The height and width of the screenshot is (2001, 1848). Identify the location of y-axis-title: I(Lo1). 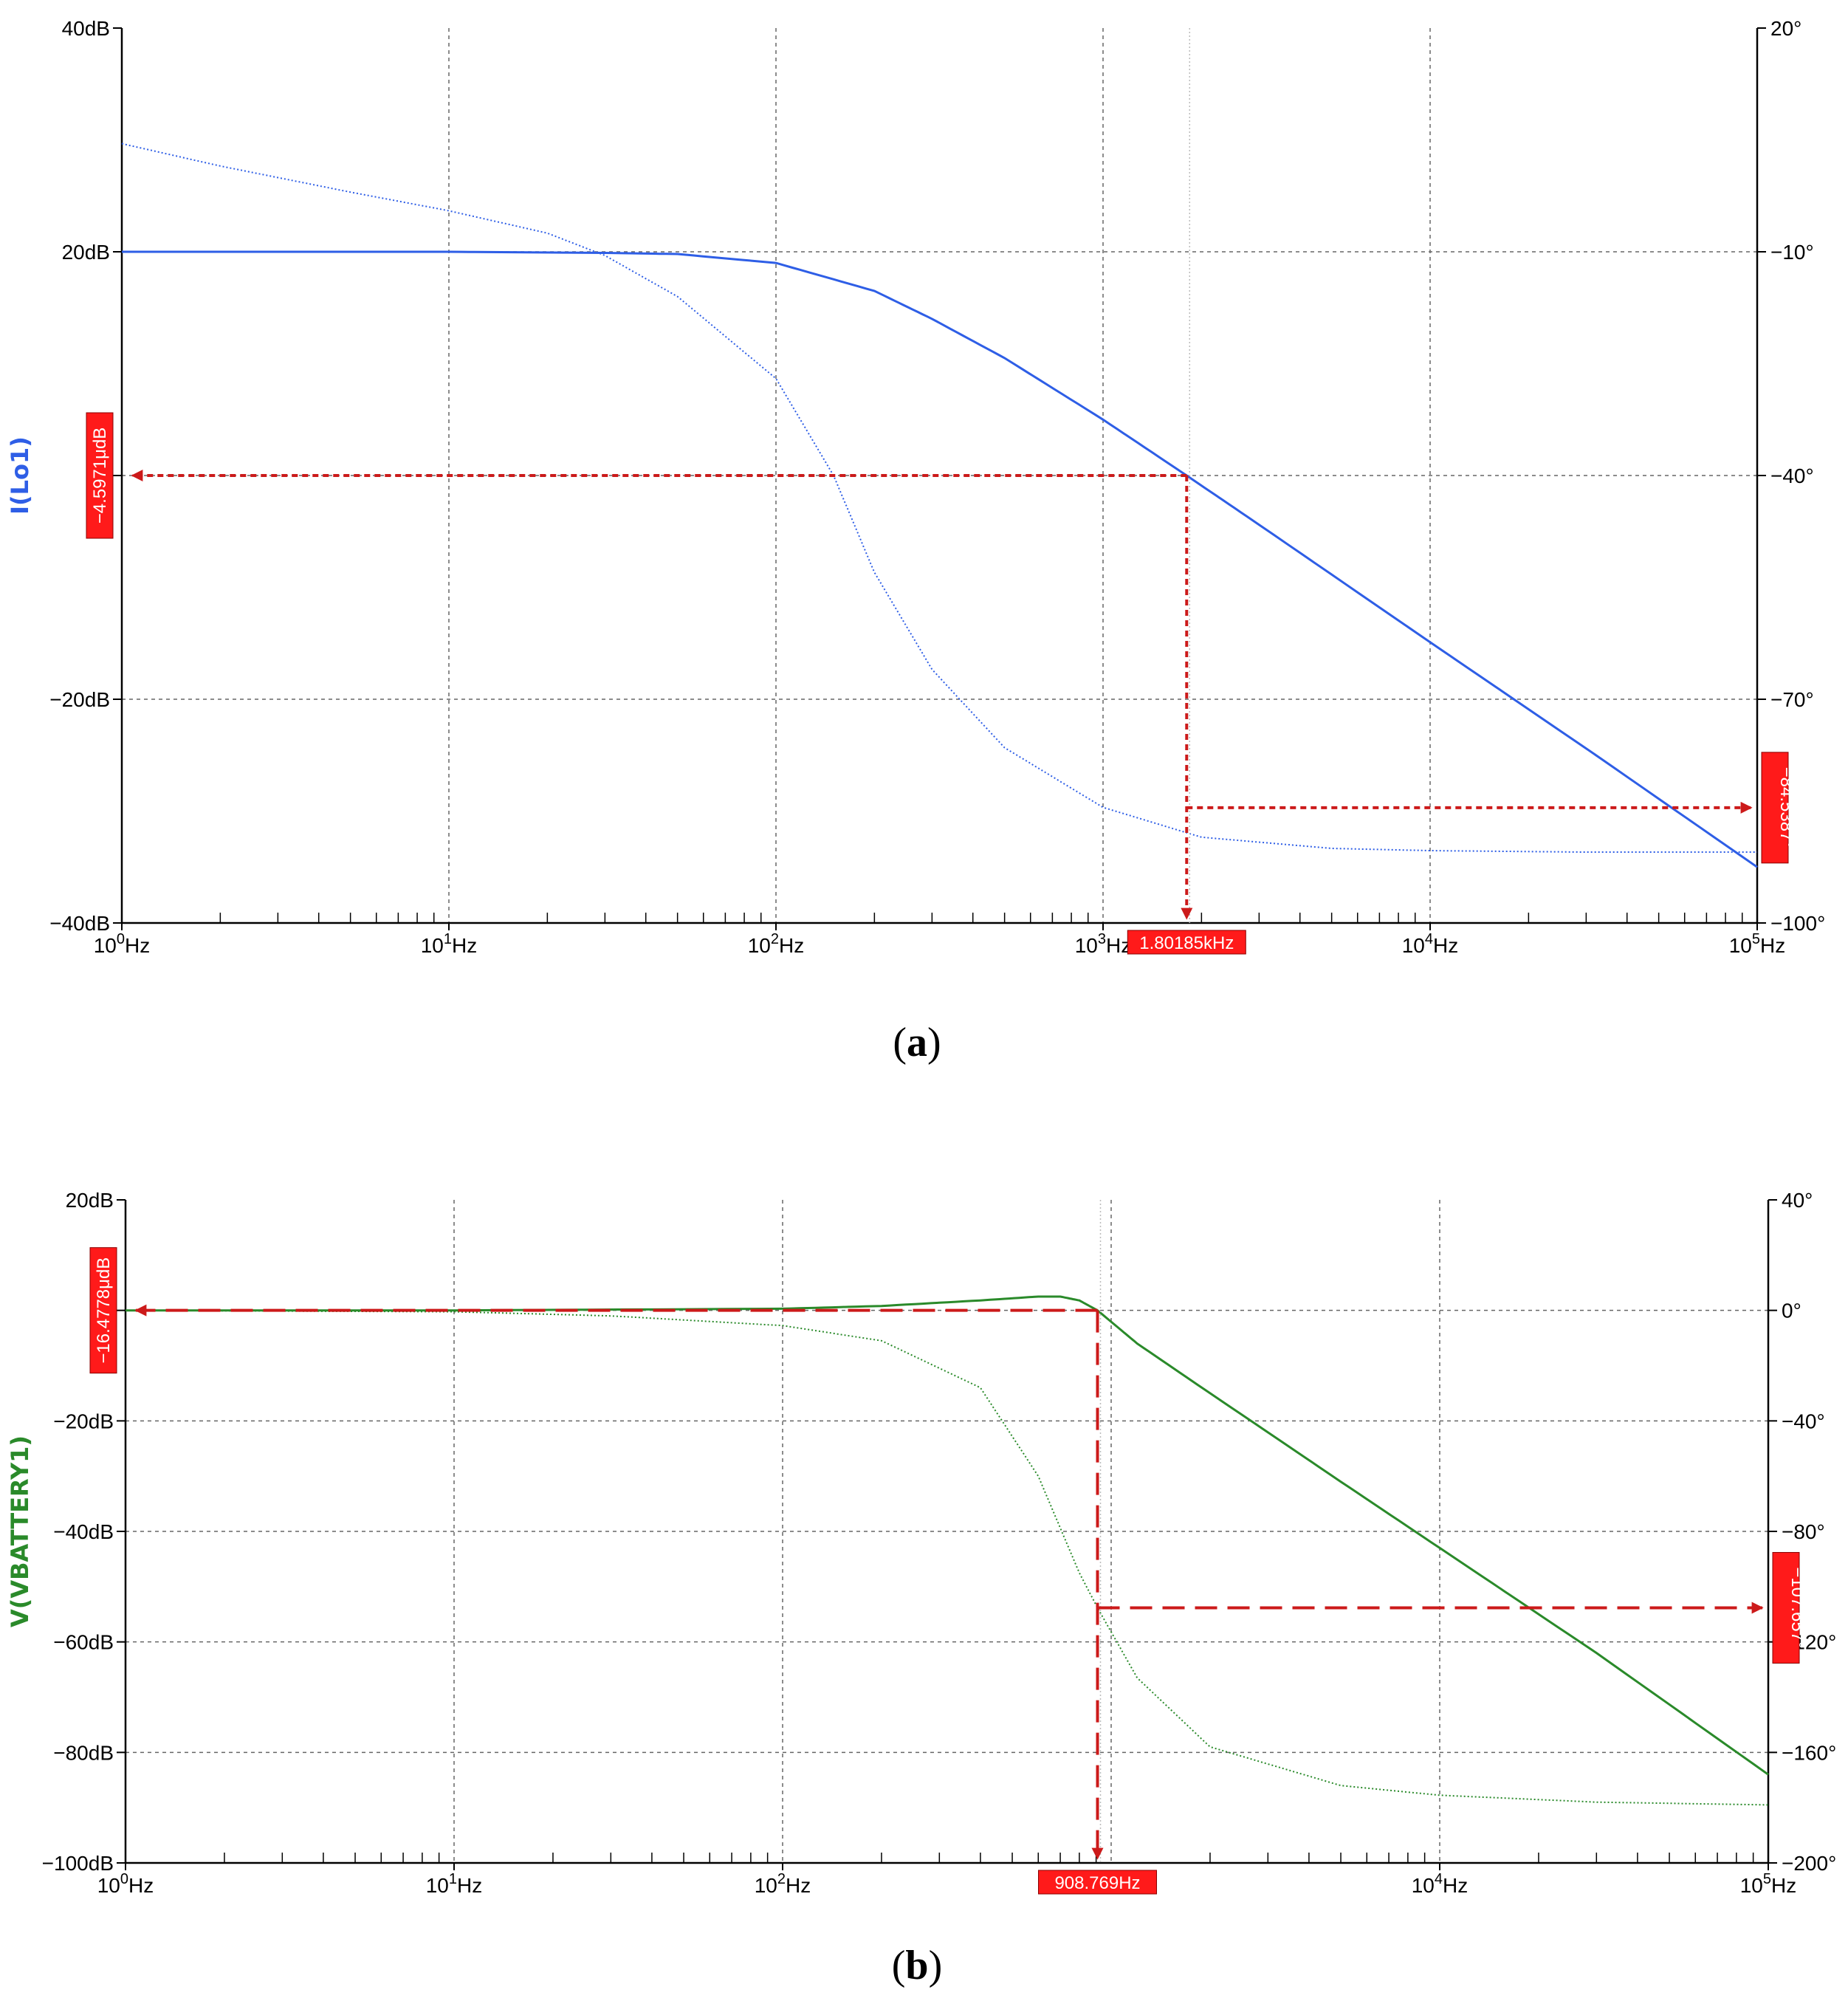
(20, 475).